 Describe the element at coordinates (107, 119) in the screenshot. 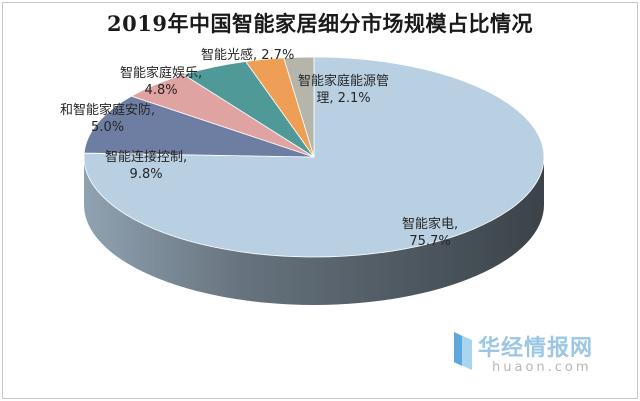

I see `label-home-security: 和智能家庭安防, 5.0%` at that location.